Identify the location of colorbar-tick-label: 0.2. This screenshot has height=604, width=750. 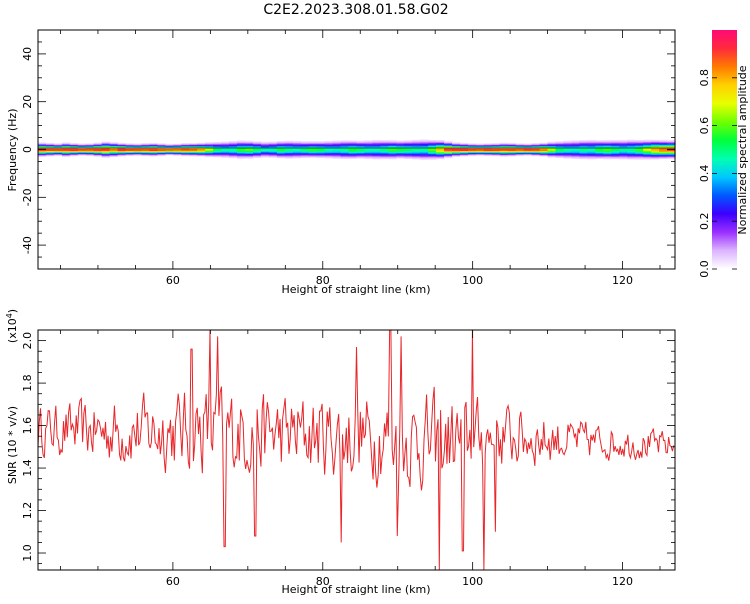
(704, 221).